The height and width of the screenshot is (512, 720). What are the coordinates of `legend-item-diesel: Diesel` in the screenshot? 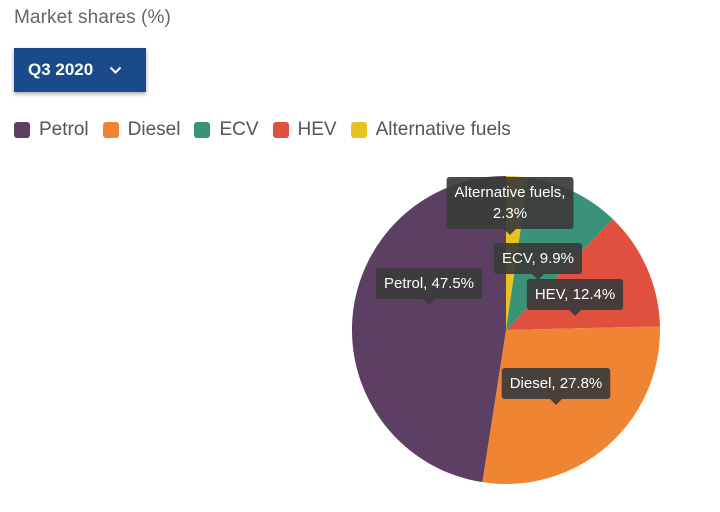 It's located at (141, 130).